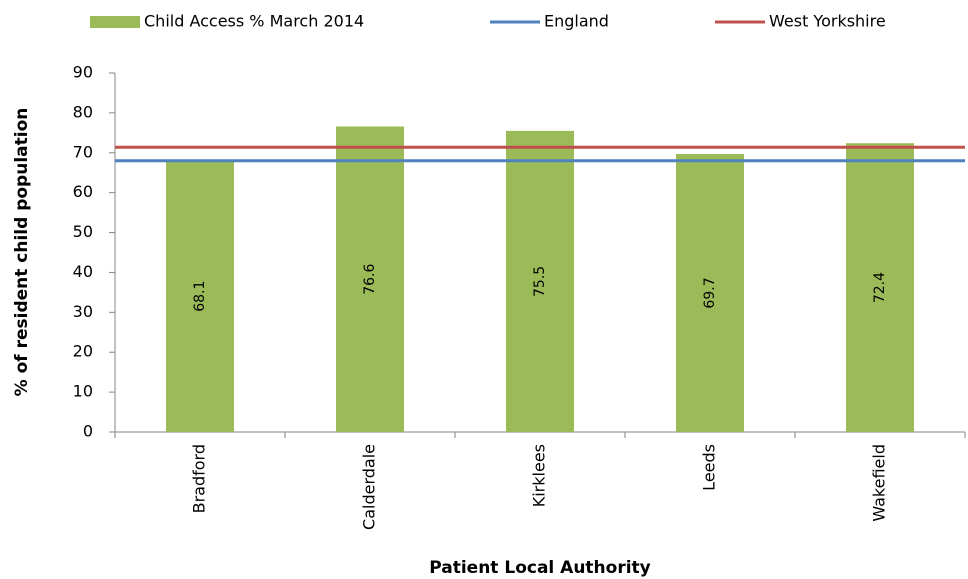  Describe the element at coordinates (83, 391) in the screenshot. I see `y-tick-label: 10` at that location.